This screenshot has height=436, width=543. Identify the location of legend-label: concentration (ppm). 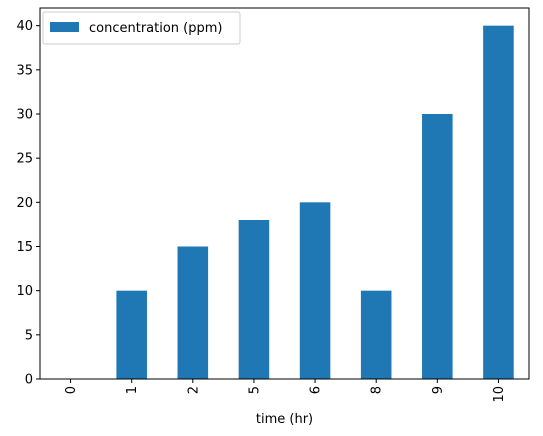
(155, 28).